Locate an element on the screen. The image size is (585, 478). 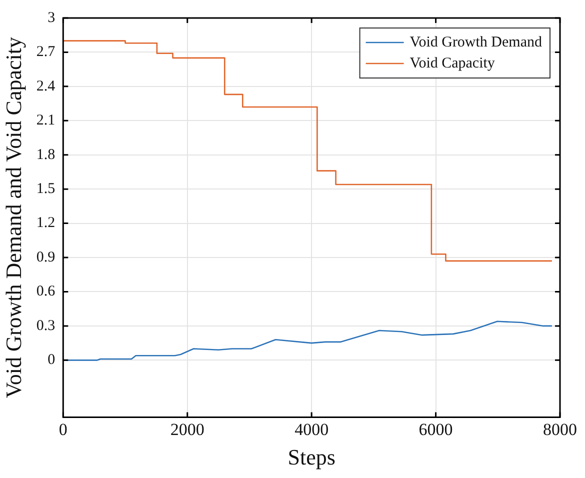
x-axis-title: Steps is located at coordinates (312, 457).